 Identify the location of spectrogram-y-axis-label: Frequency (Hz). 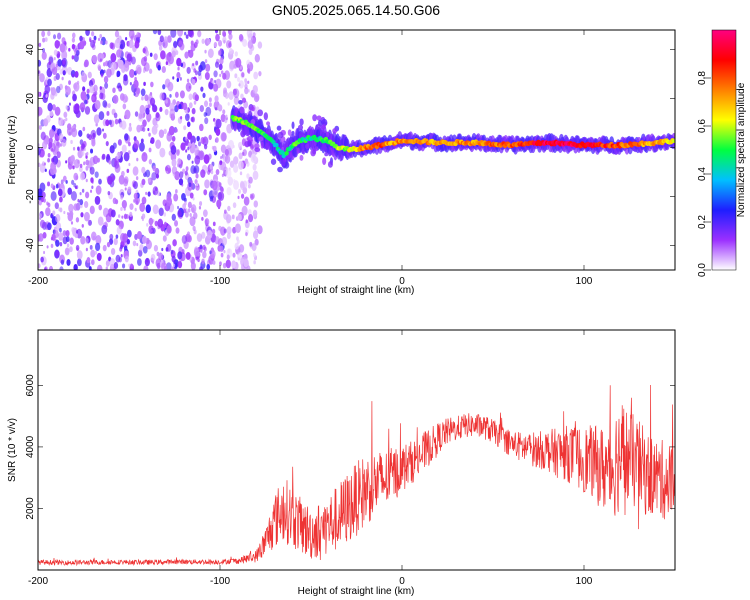
(12, 150).